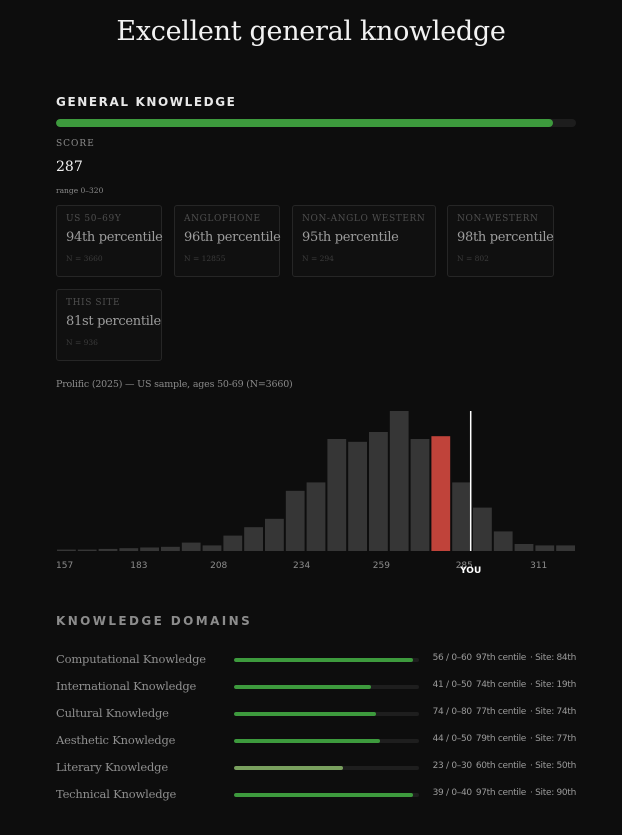  I want to click on domain-centile: 74th centile, so click(501, 685).